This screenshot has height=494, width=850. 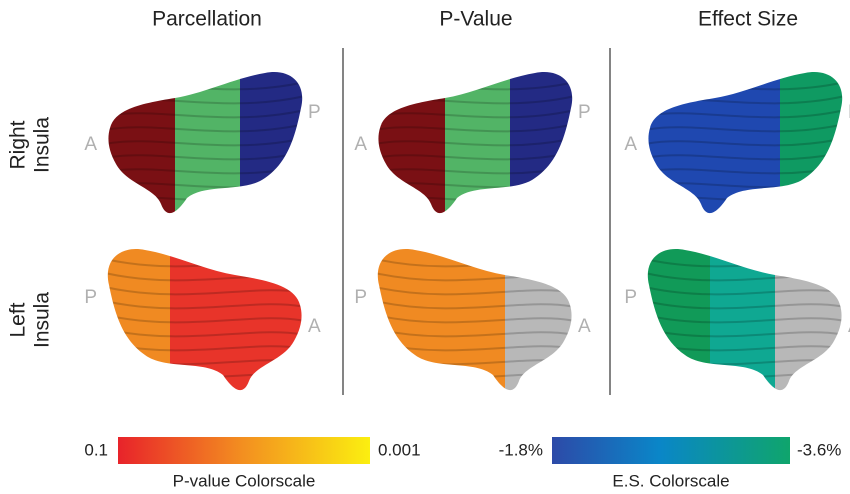 I want to click on row-label: Right Insula, so click(x=30, y=145).